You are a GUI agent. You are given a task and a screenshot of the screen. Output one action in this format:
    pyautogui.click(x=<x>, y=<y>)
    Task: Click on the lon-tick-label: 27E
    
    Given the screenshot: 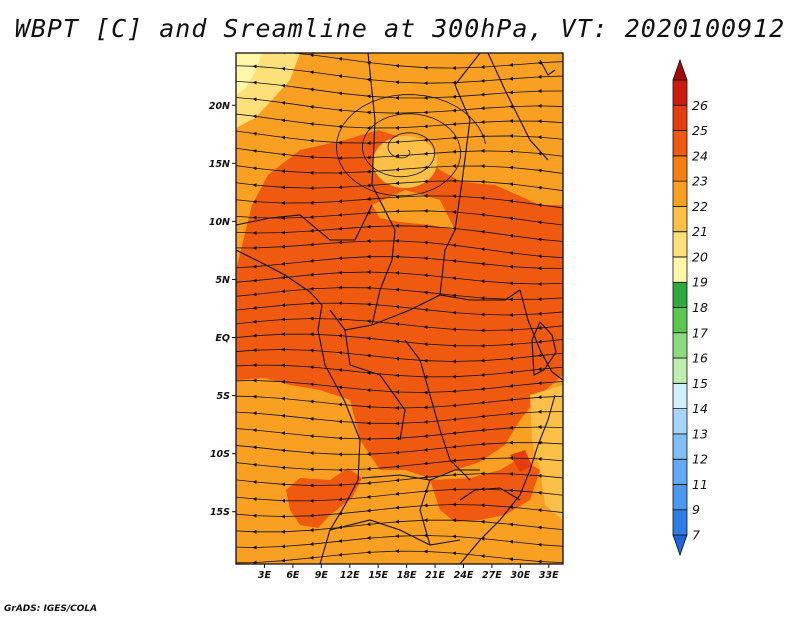 What is the action you would take?
    pyautogui.click(x=492, y=575)
    